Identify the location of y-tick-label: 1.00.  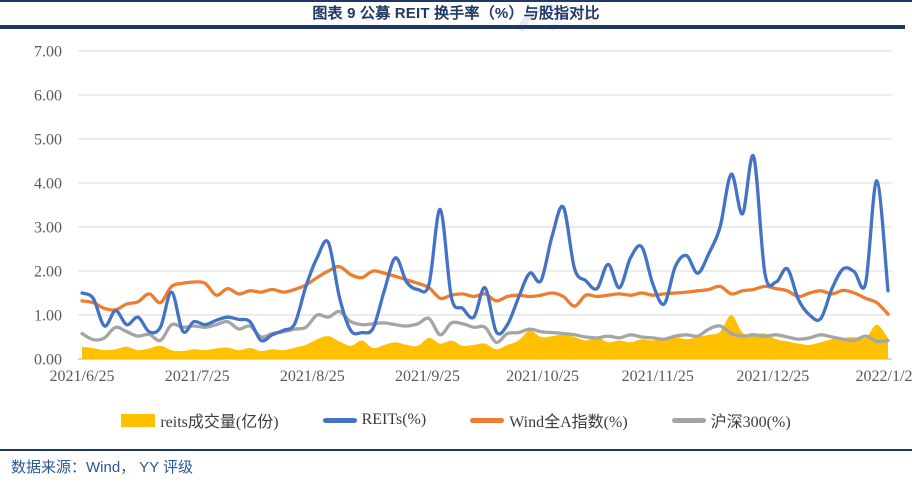
(48, 316).